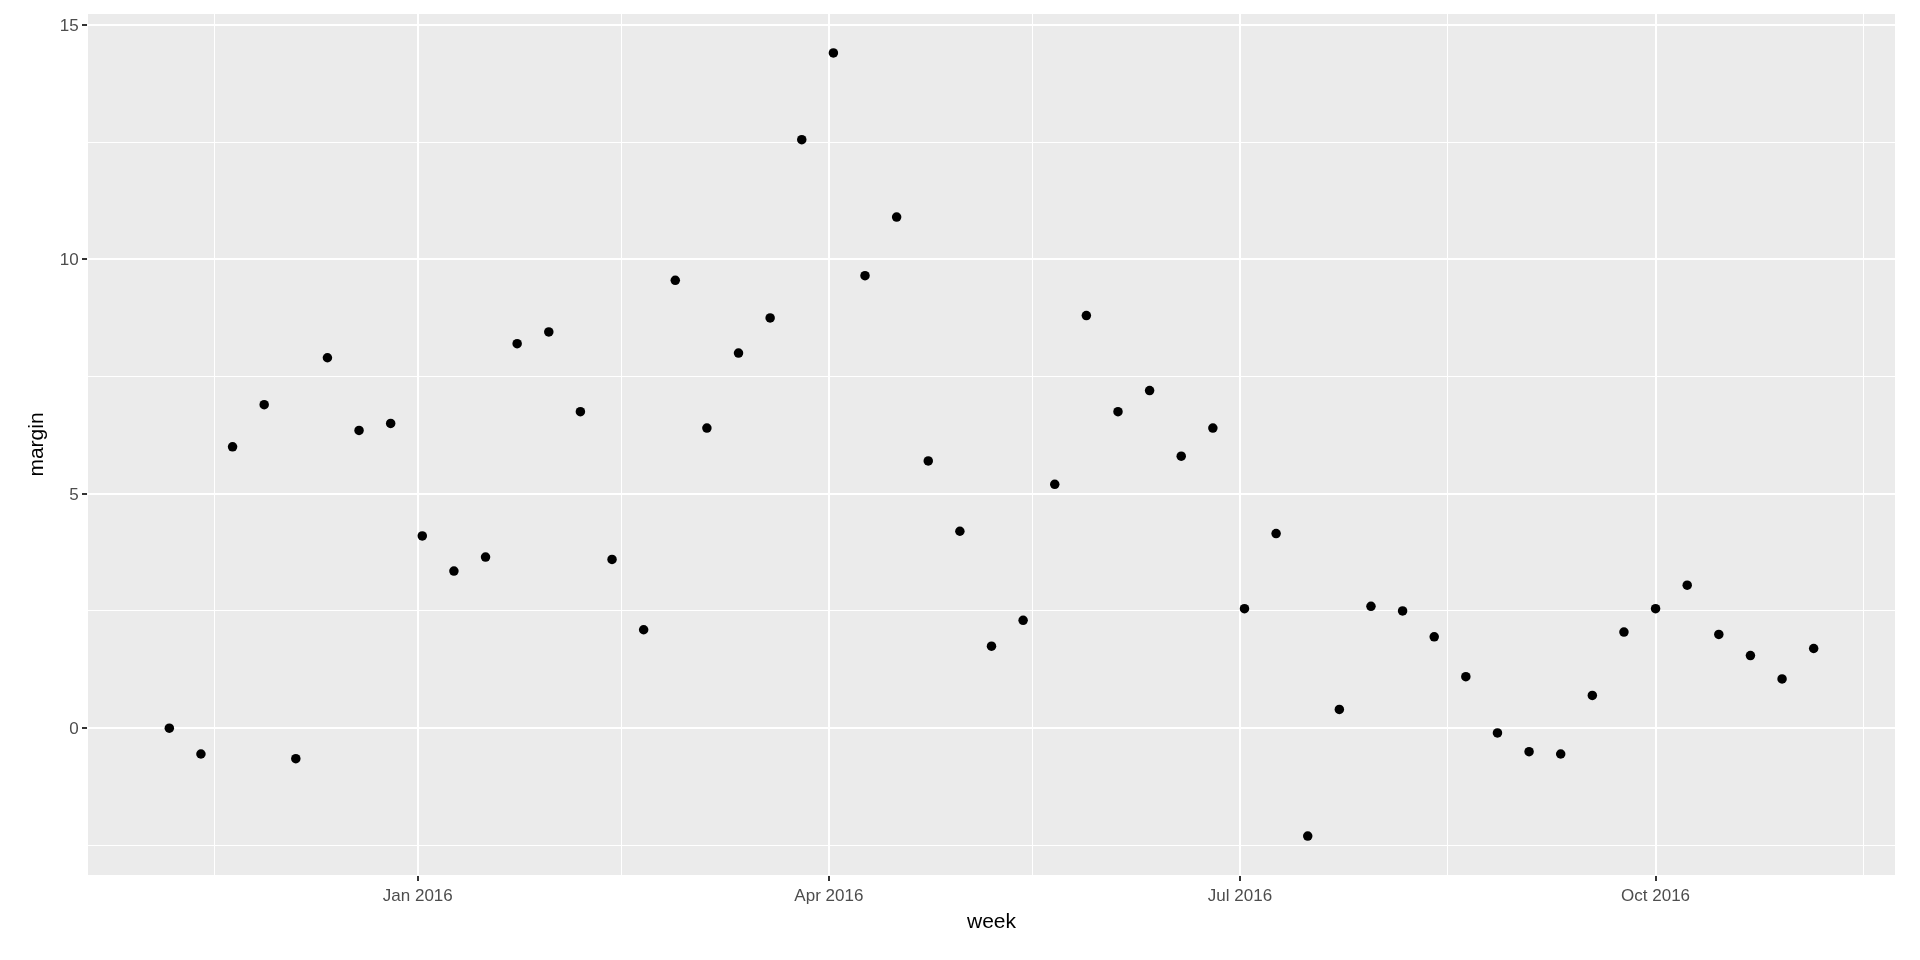 This screenshot has width=1920, height=960. What do you see at coordinates (1240, 896) in the screenshot?
I see `x-tick-label: Jul 2016` at bounding box center [1240, 896].